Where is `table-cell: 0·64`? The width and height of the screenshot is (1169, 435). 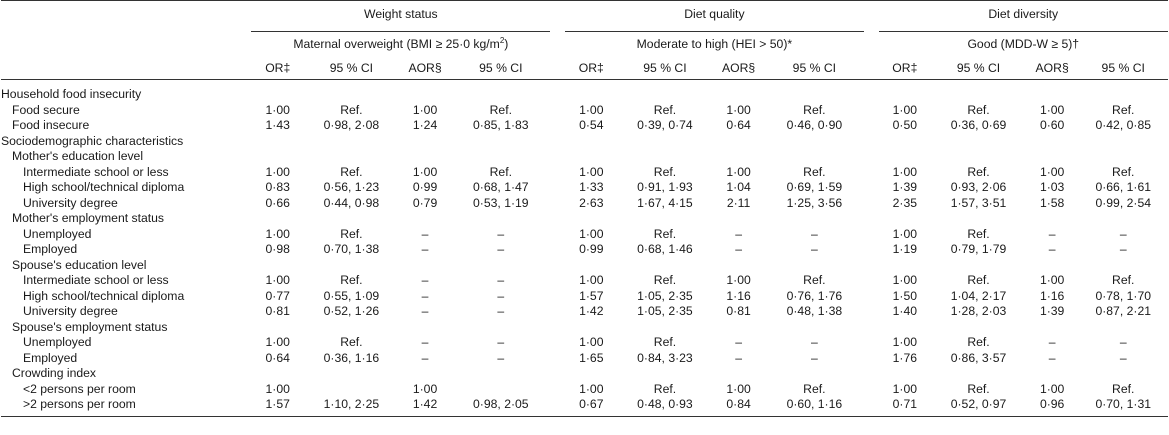
table-cell: 0·64 is located at coordinates (277, 357).